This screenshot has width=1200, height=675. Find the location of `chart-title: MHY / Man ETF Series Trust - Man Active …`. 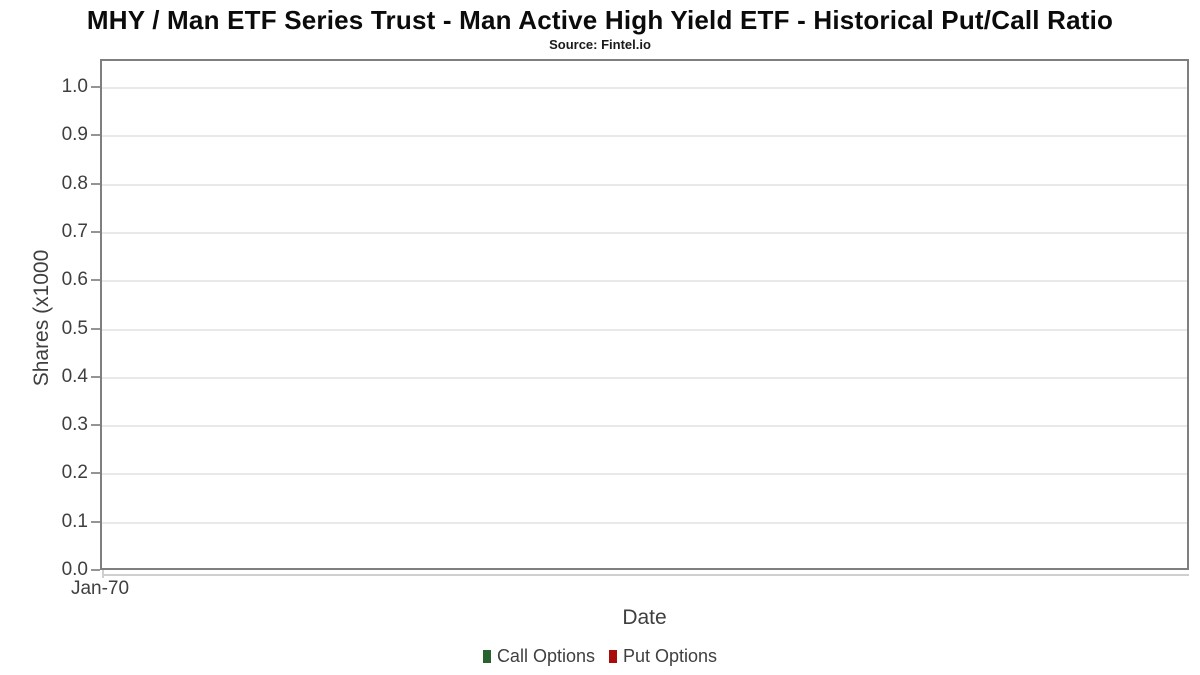

chart-title: MHY / Man ETF Series Trust - Man Active … is located at coordinates (600, 20).